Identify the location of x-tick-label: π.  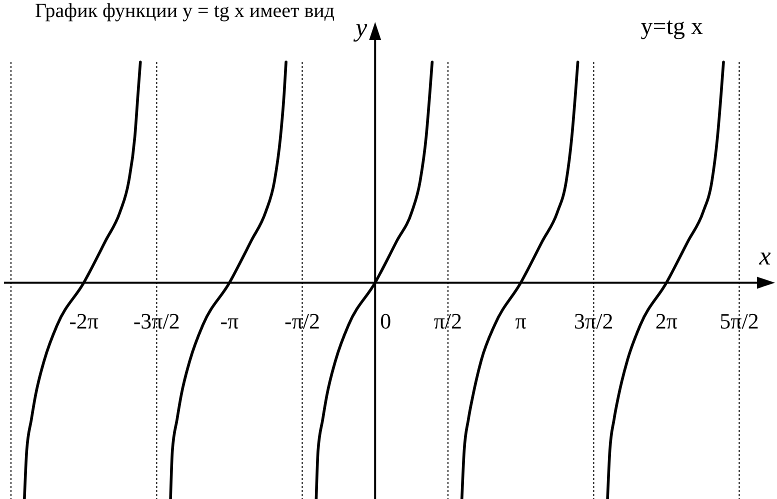
(520, 321).